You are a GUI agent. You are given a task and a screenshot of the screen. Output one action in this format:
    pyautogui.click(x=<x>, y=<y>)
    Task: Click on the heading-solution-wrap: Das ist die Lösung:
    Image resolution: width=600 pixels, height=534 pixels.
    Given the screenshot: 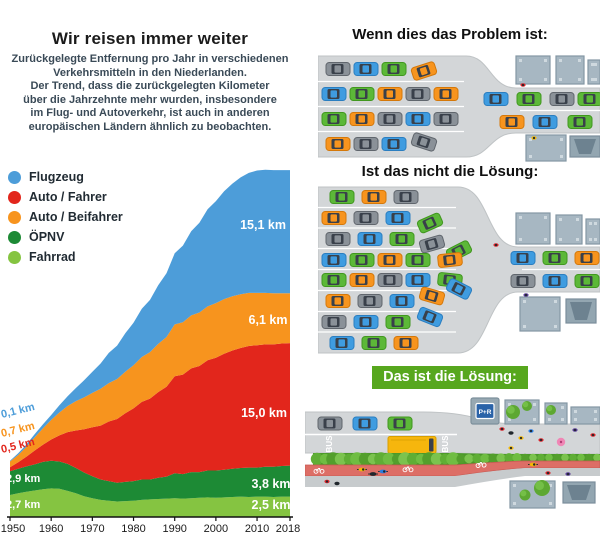 What is the action you would take?
    pyautogui.click(x=450, y=377)
    